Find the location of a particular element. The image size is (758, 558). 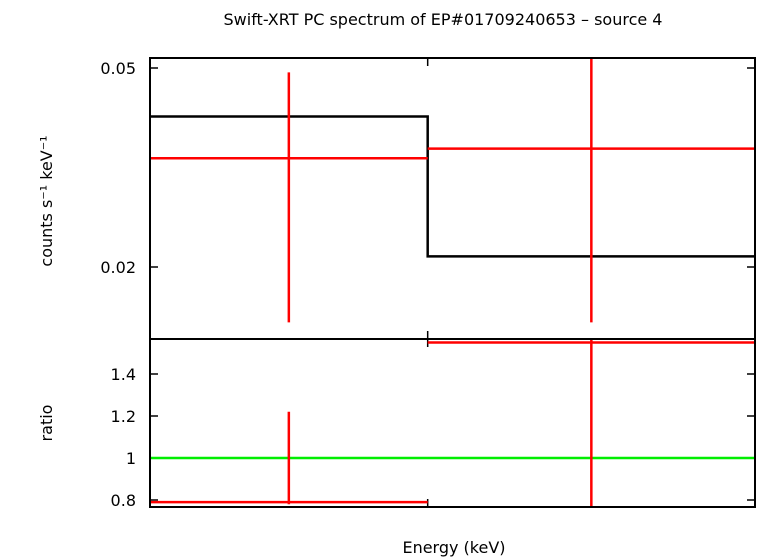

bottom-y-tick-label: 1.2 is located at coordinates (123, 416).